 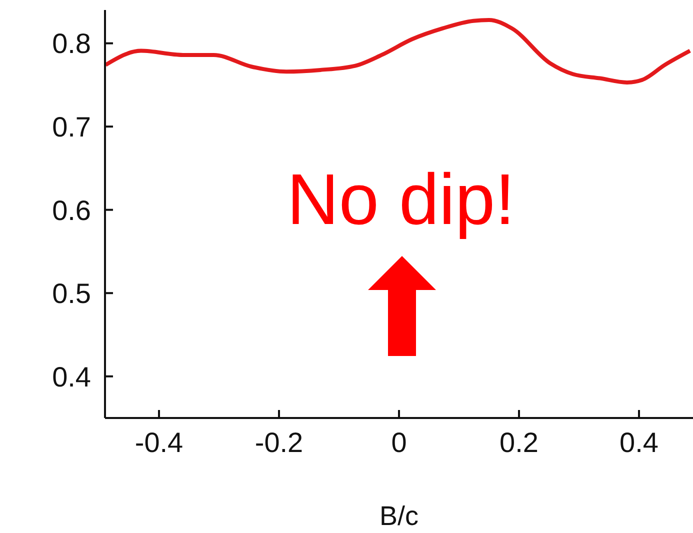 What do you see at coordinates (71, 127) in the screenshot?
I see `y-tick-label: 0.7` at bounding box center [71, 127].